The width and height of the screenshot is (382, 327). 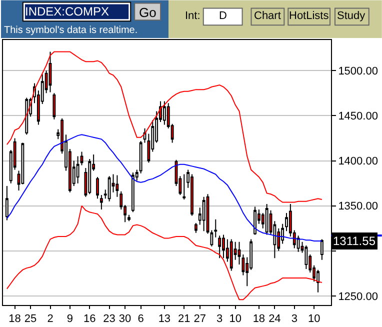 What do you see at coordinates (90, 319) in the screenshot?
I see `x-tick-label: 16` at bounding box center [90, 319].